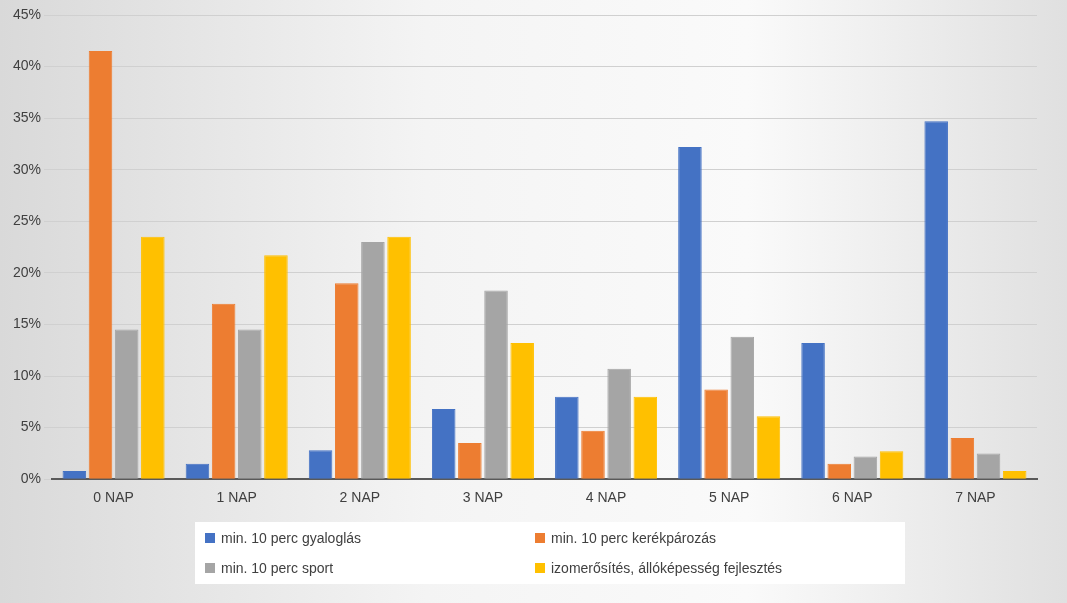  What do you see at coordinates (291, 538) in the screenshot?
I see `legend-label: min. 10 perc gyaloglás` at bounding box center [291, 538].